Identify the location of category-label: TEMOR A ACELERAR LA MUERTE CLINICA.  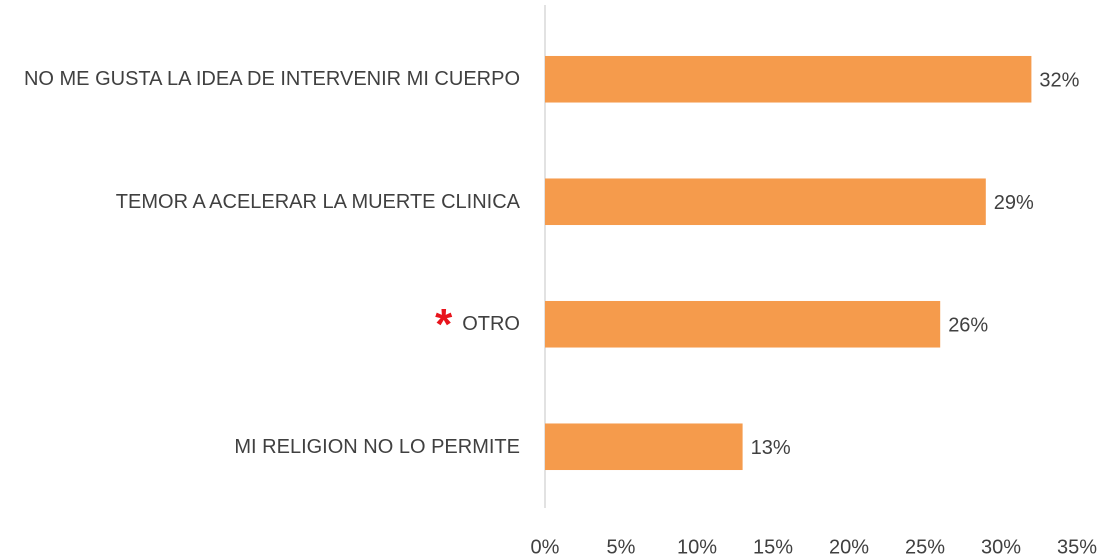
(317, 201).